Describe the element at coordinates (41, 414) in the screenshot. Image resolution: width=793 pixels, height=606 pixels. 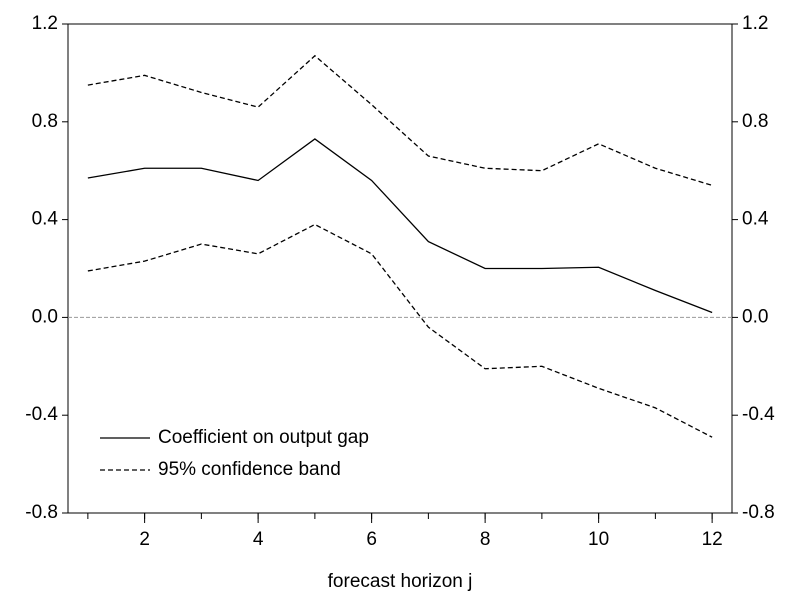
I see `y-tick-label: -0.4` at that location.